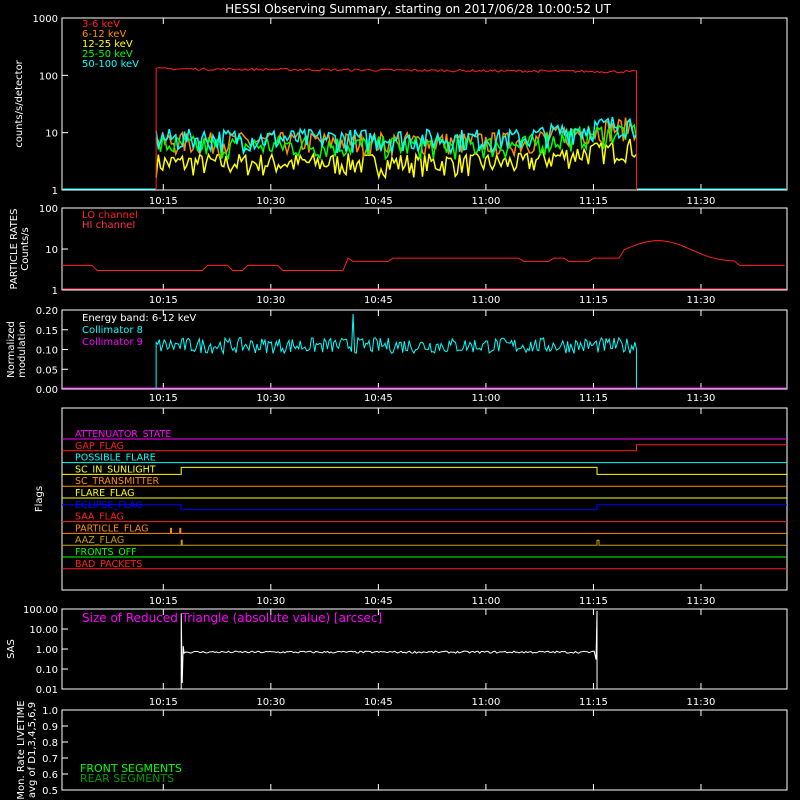 This screenshot has height=800, width=800. I want to click on legend-entry: Collimator 8, so click(112, 330).